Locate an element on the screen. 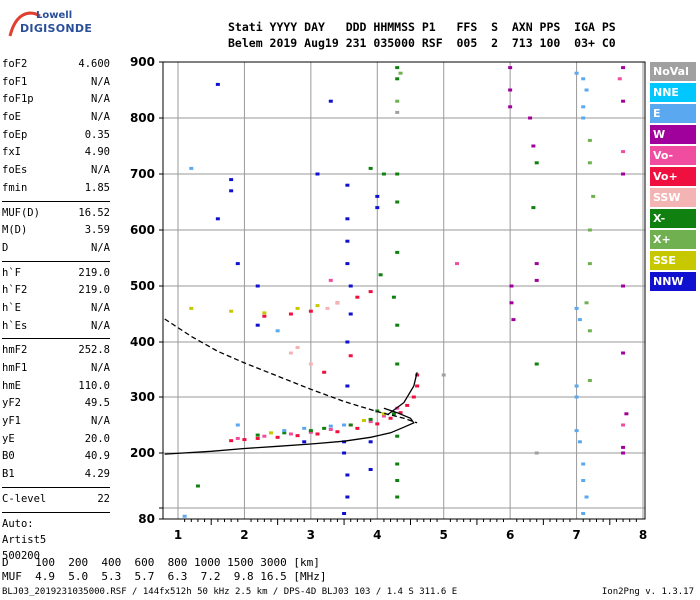 Image resolution: width=700 pixels, height=600 pixels. trace-right-curve is located at coordinates (402, 394).